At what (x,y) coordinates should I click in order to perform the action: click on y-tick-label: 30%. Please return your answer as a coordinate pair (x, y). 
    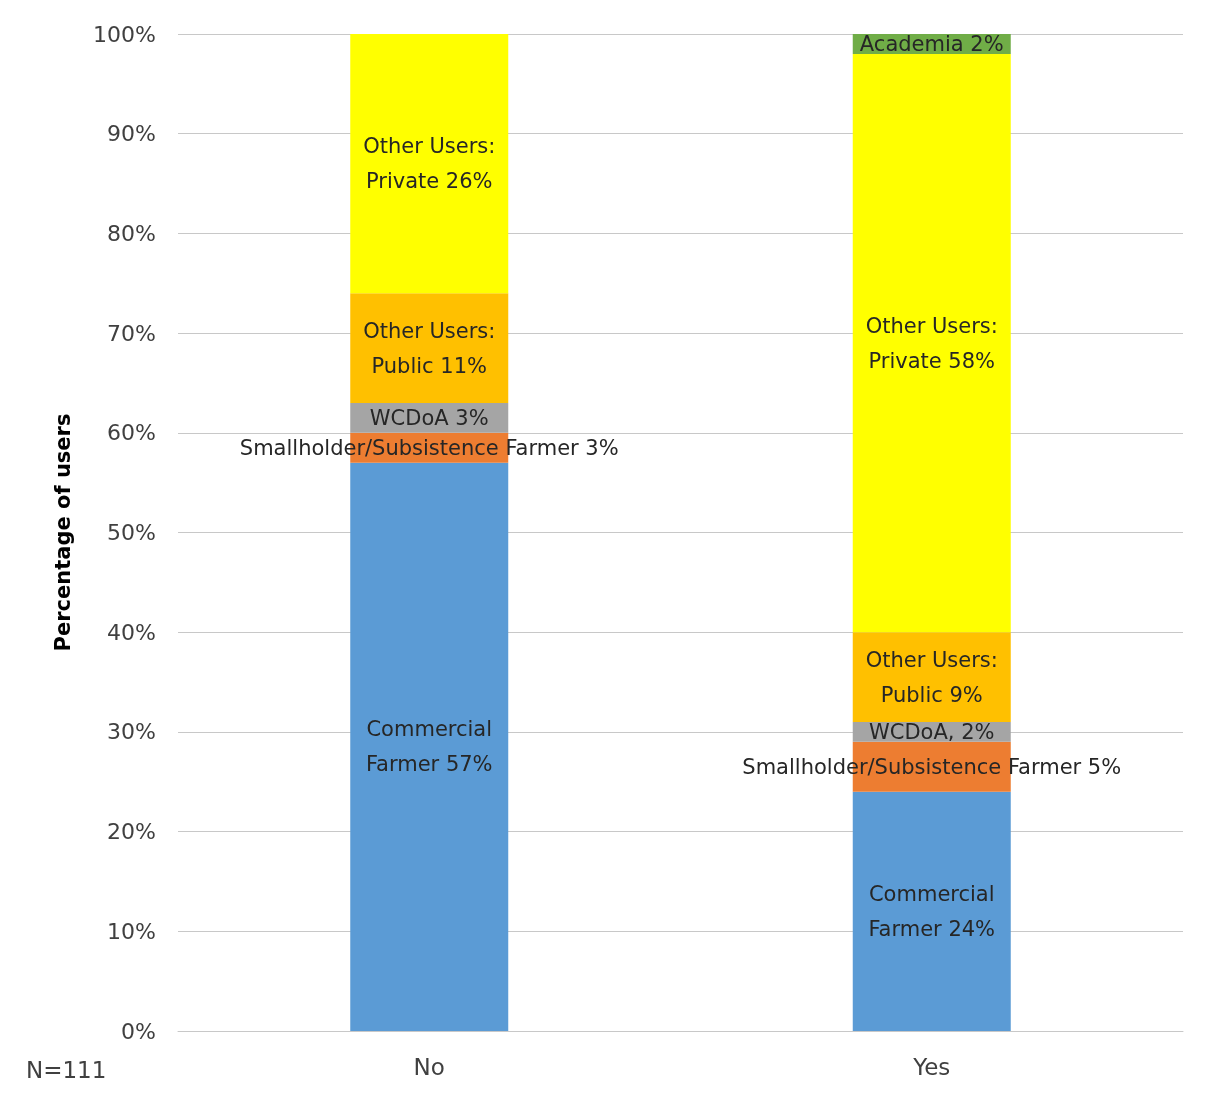
    Looking at the image, I should click on (131, 732).